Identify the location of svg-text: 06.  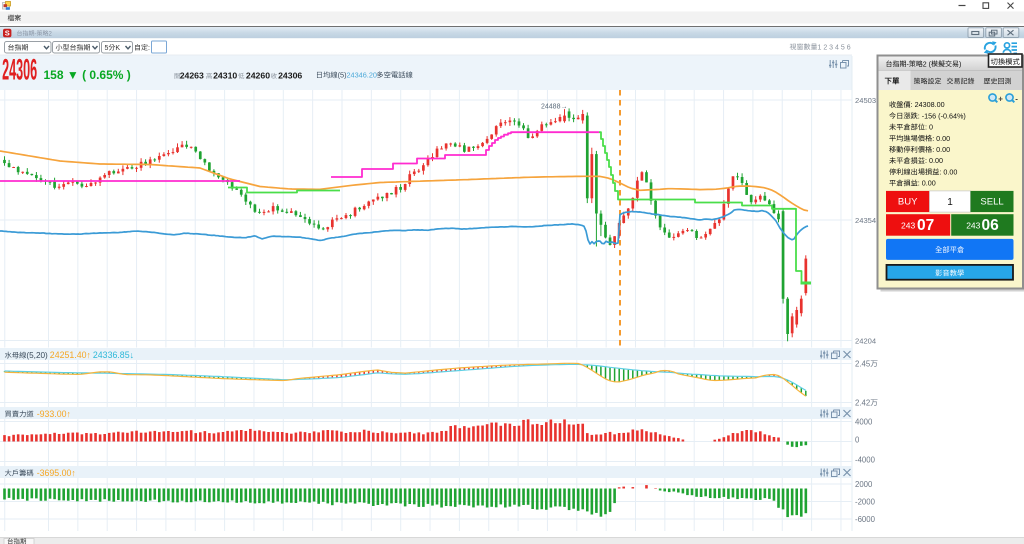
(991, 225).